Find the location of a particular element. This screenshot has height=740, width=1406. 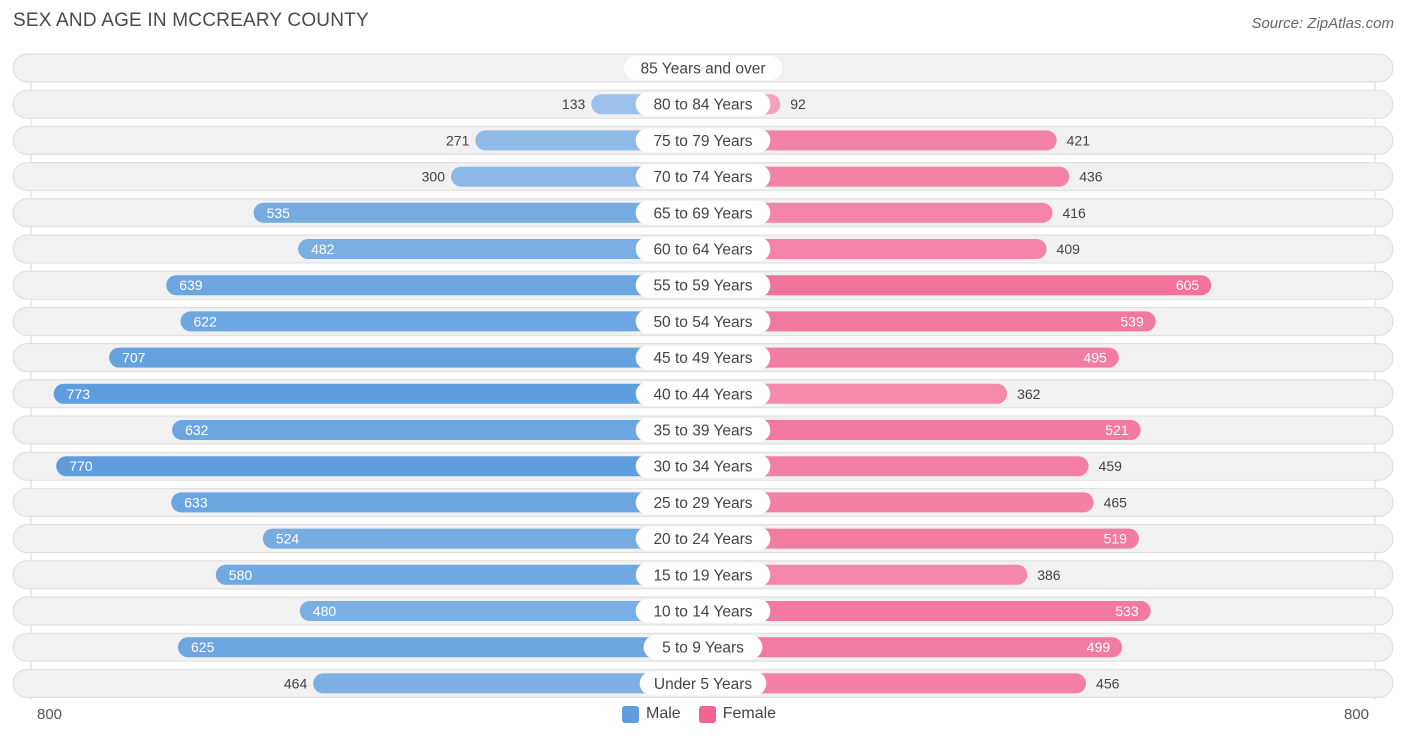

legend-female: Female is located at coordinates (737, 714).